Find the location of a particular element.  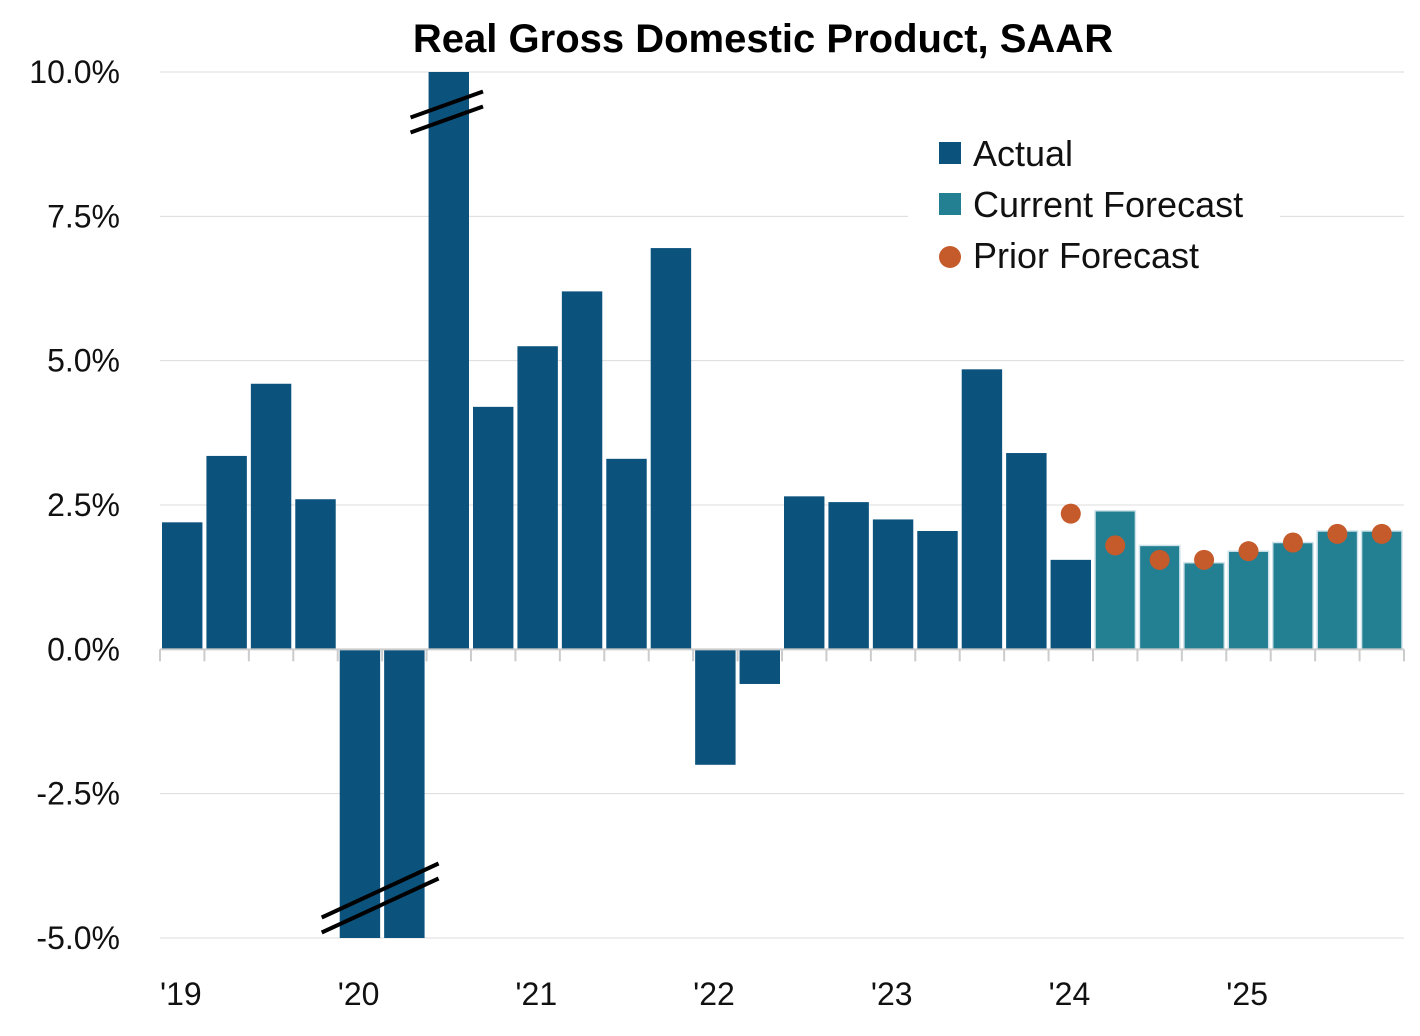

legend-label: Actual is located at coordinates (1023, 153).